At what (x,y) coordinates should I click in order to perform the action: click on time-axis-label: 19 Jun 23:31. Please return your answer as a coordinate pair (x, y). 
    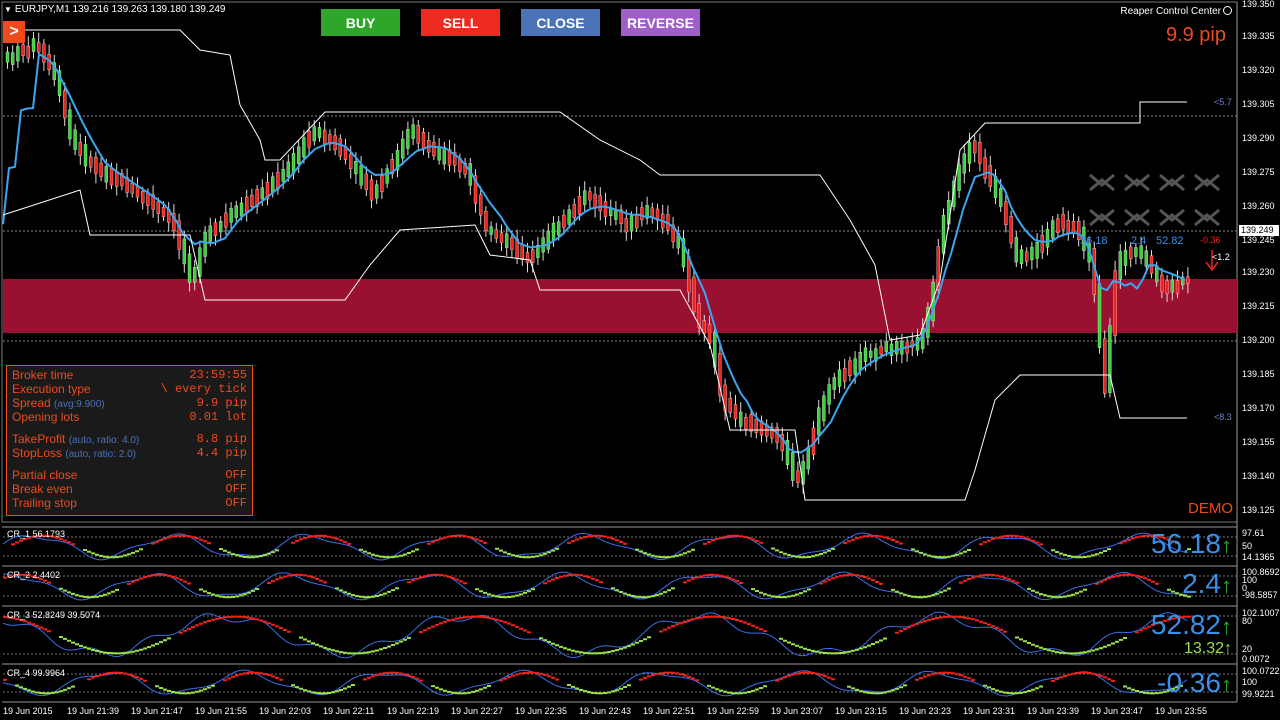
    Looking at the image, I should click on (989, 711).